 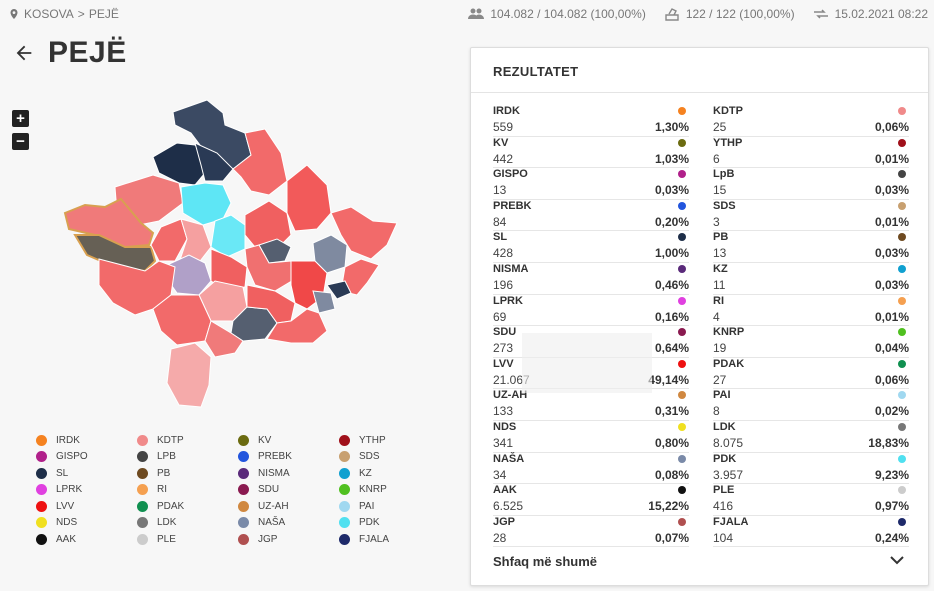 What do you see at coordinates (503, 348) in the screenshot?
I see `party-votes: 273` at bounding box center [503, 348].